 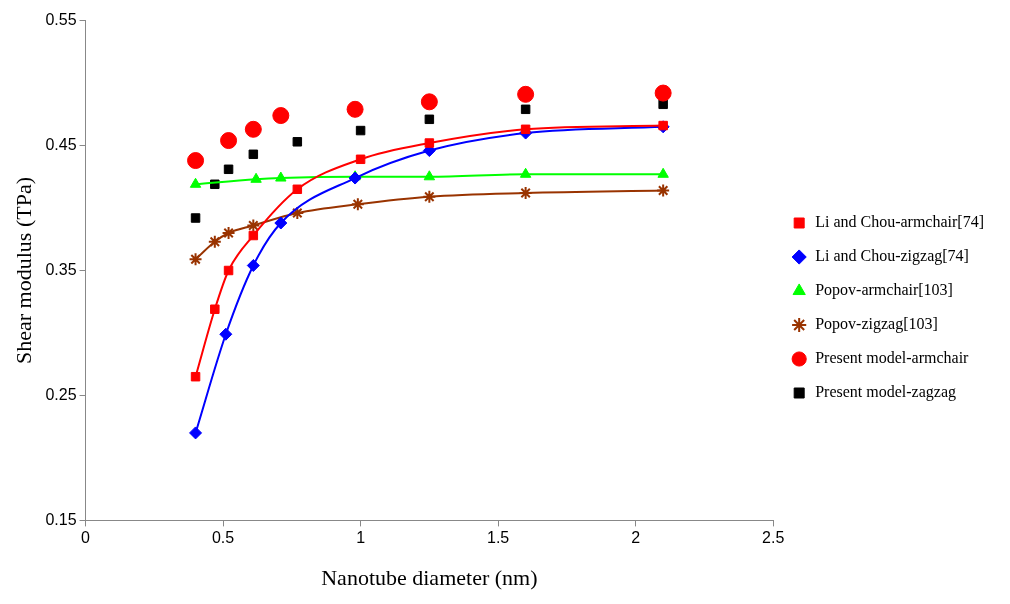 What do you see at coordinates (429, 577) in the screenshot?
I see `x-axis-title: Nanotube diameter (nm)` at bounding box center [429, 577].